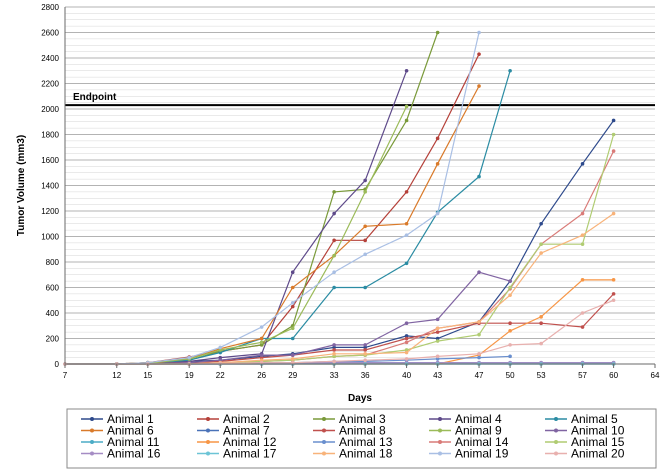 The height and width of the screenshot is (469, 672). Describe the element at coordinates (53, 313) in the screenshot. I see `y-tick-label: 400` at that location.